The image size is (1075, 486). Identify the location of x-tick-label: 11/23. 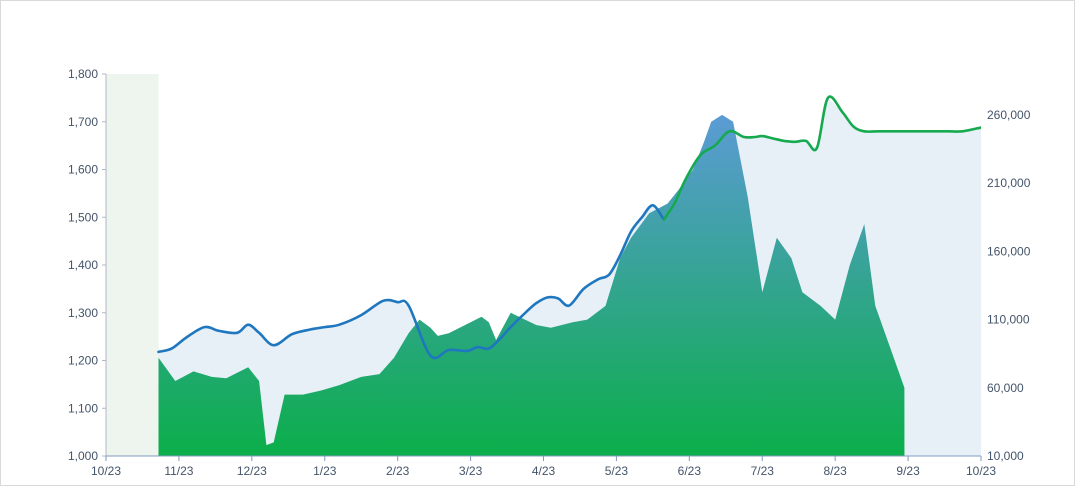
(178, 471).